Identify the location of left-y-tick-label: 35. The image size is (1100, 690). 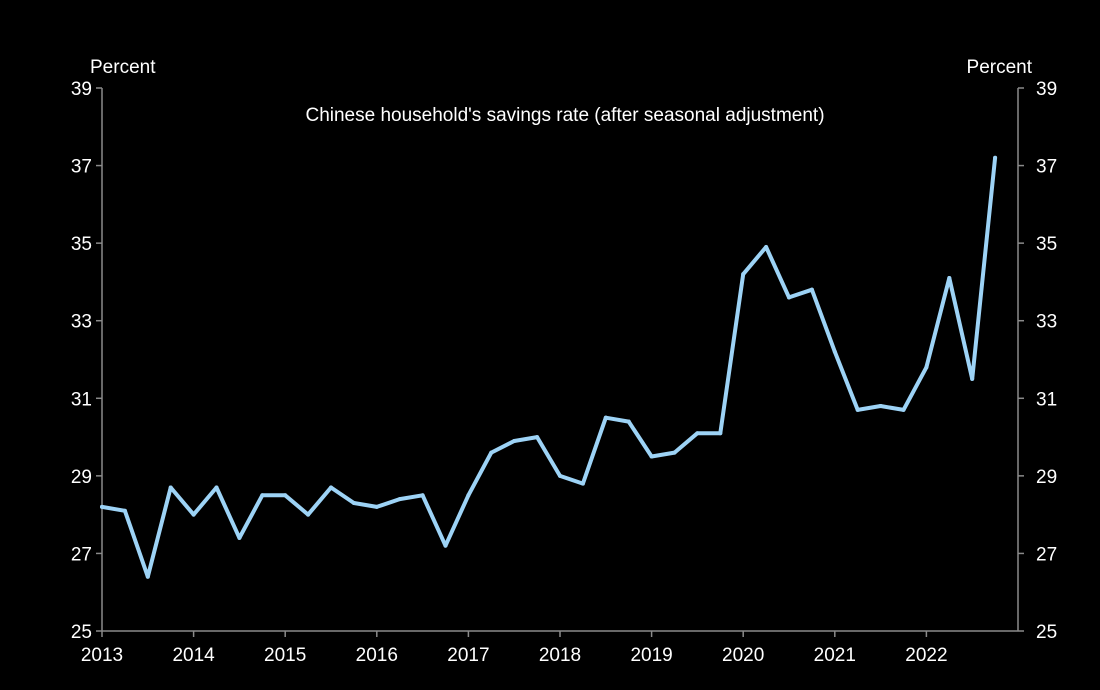
(81, 244).